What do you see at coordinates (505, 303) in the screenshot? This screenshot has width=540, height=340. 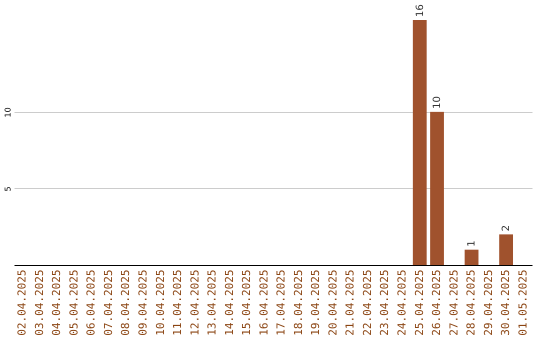 I see `x-tick-label: 30.04.2025` at bounding box center [505, 303].